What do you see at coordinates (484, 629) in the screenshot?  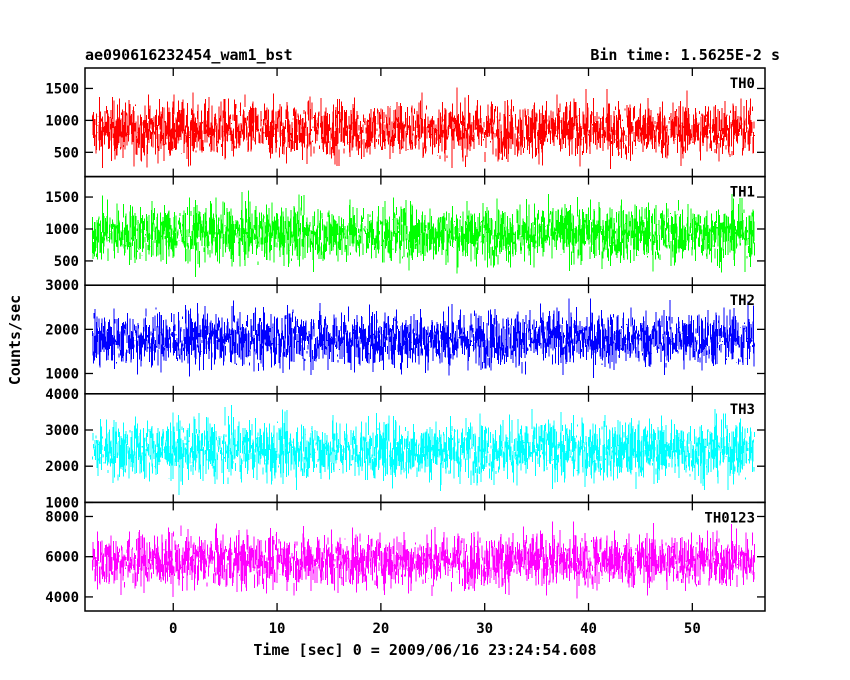 I see `x-tick-label: 30` at bounding box center [484, 629].